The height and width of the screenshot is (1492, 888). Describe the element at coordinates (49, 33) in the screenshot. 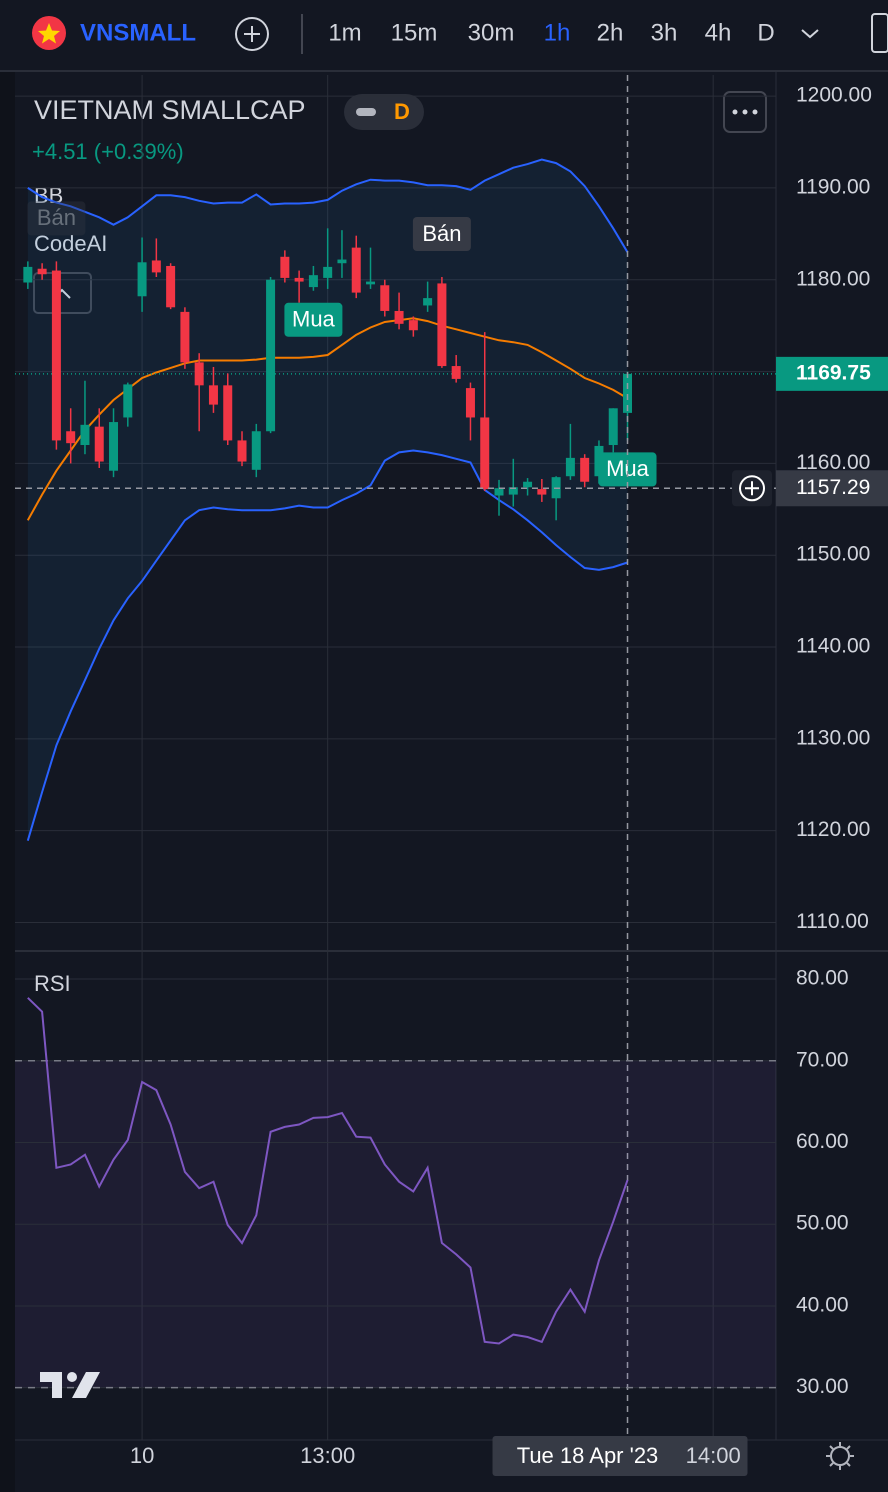

I see `flag-star` at that location.